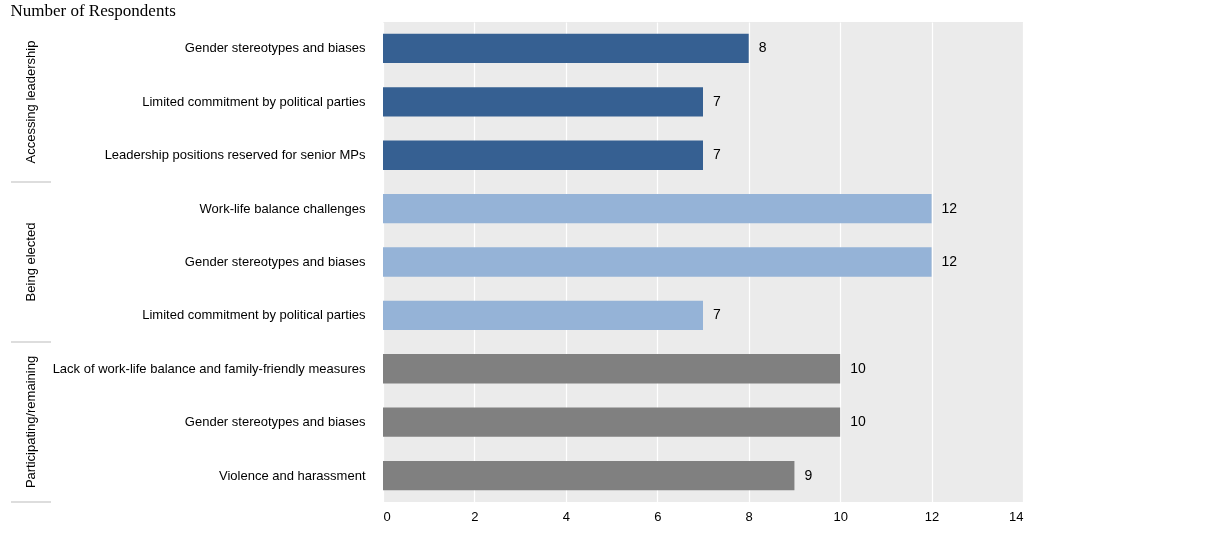  Describe the element at coordinates (1016, 516) in the screenshot. I see `x-tick-label: 14` at that location.